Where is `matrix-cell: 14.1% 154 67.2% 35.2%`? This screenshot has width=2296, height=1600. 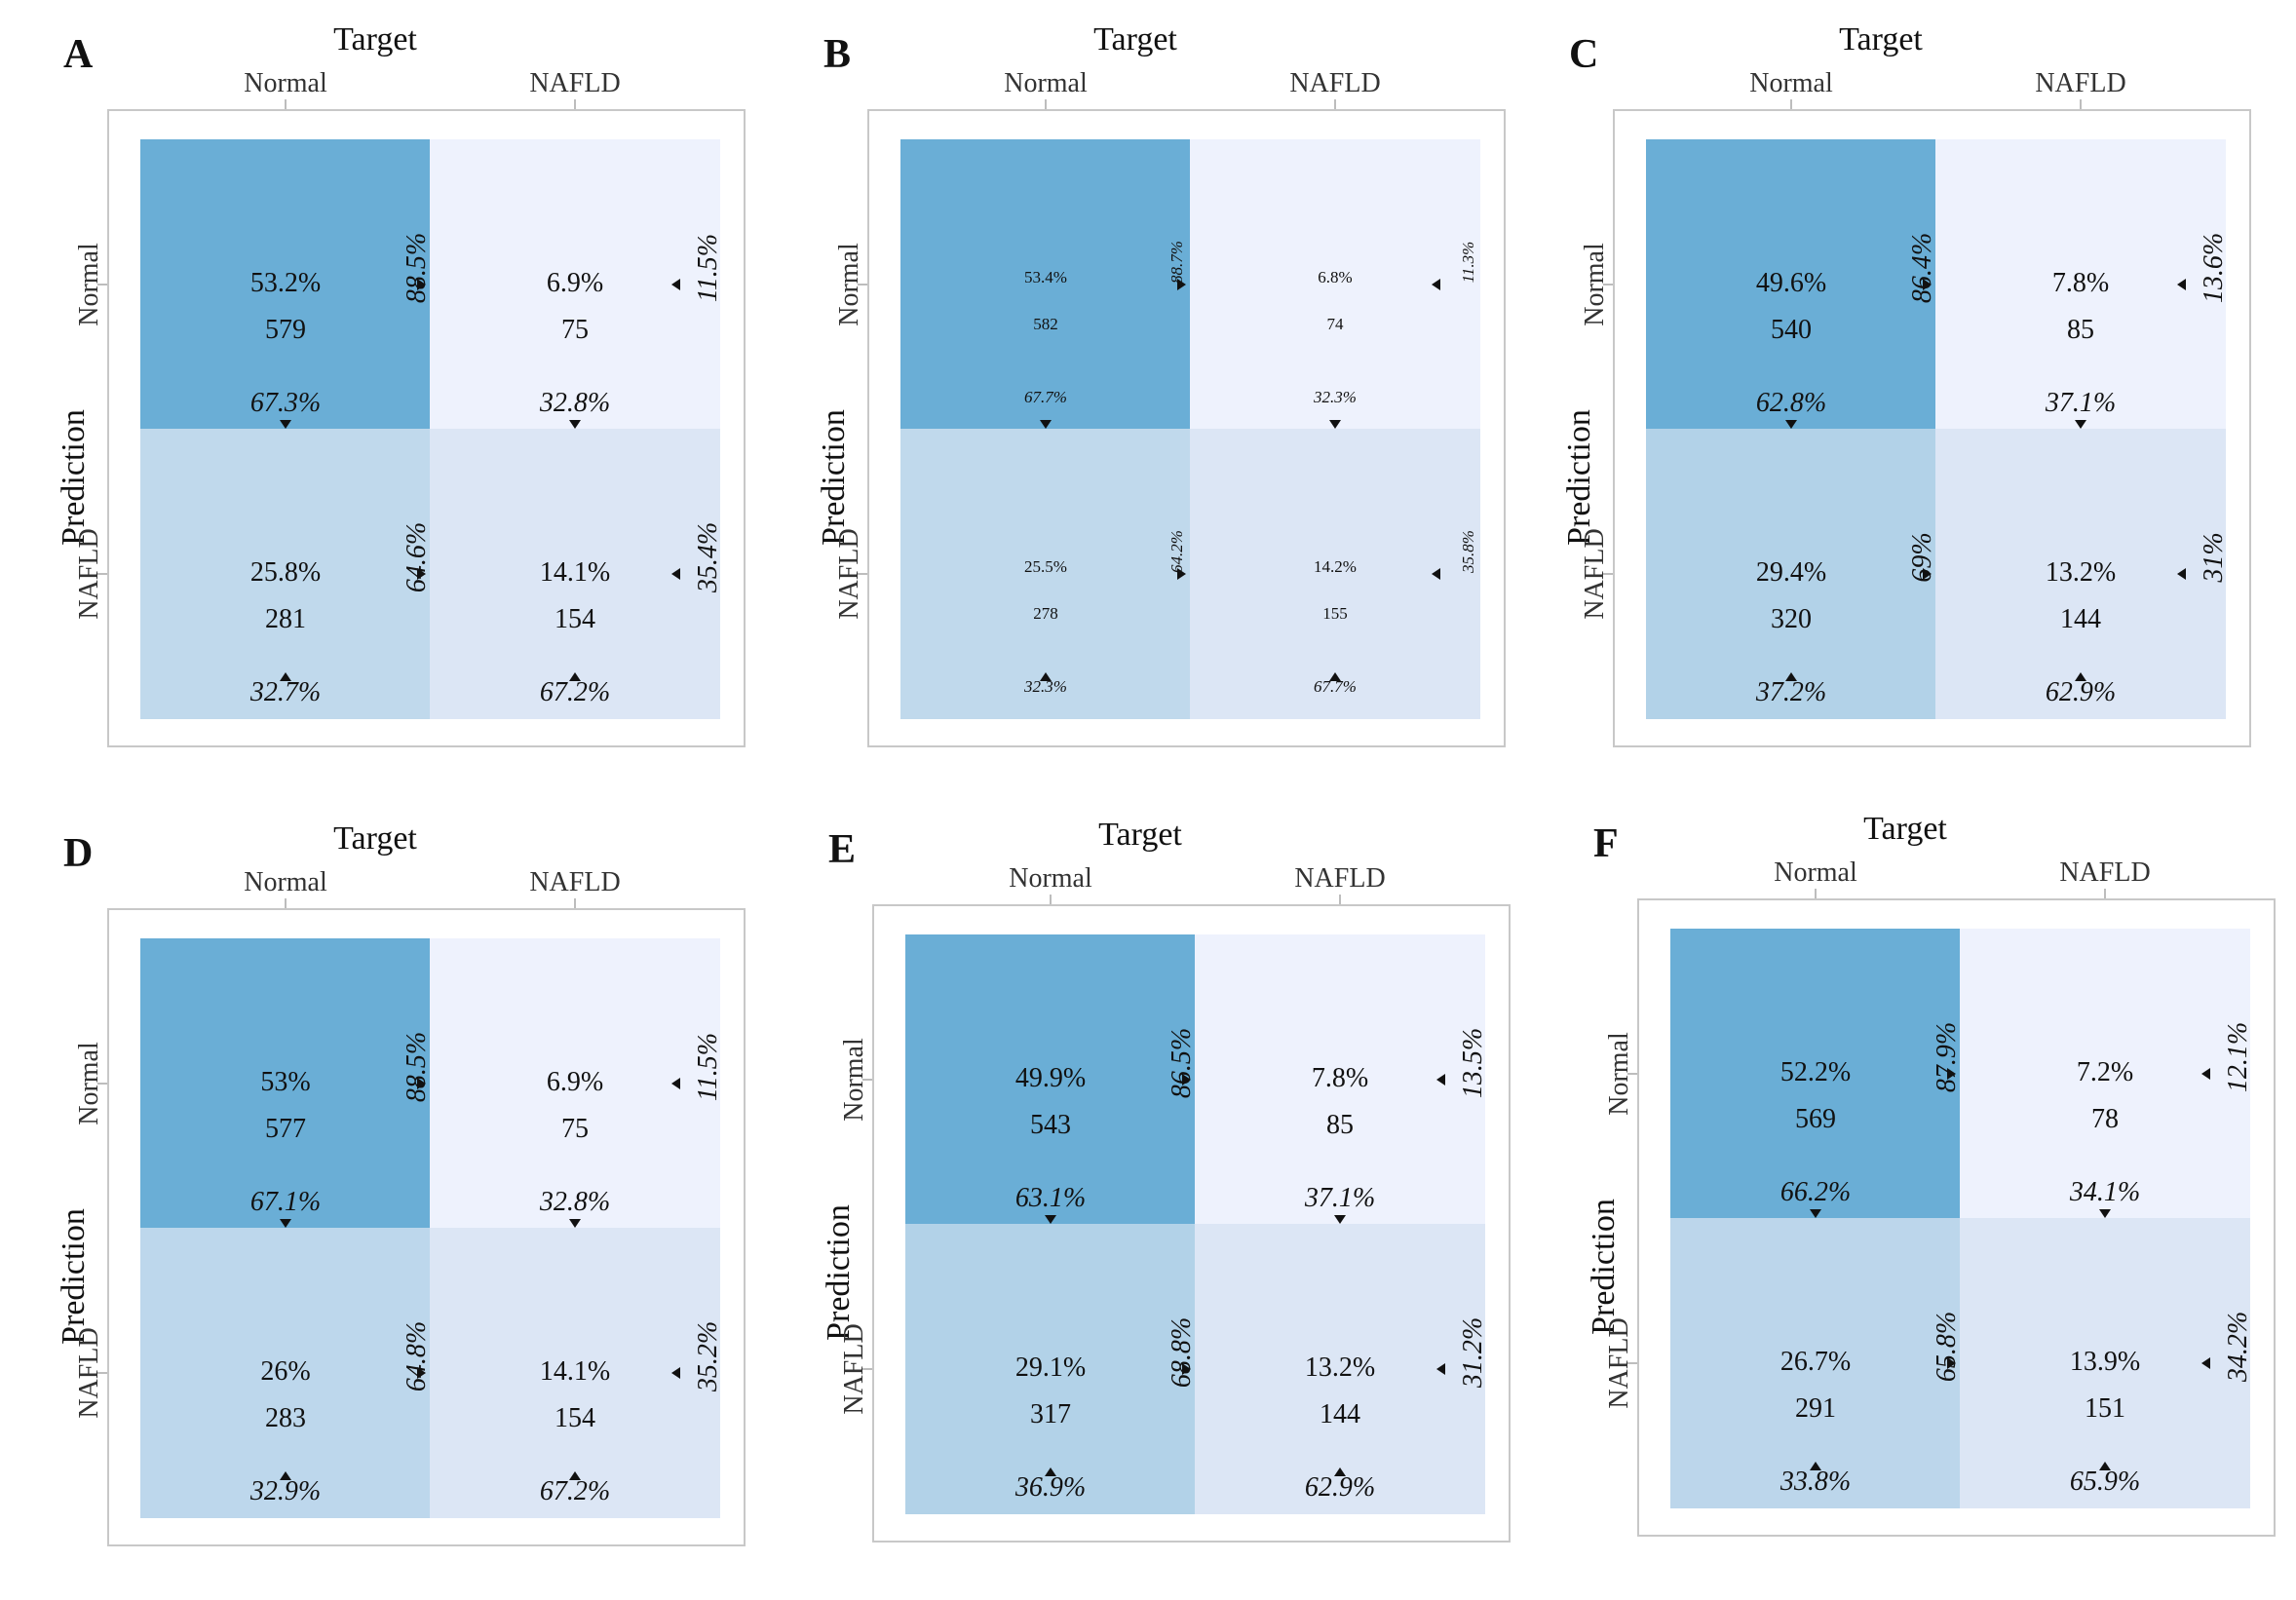
matrix-cell: 14.1% 154 67.2% 35.2% is located at coordinates (576, 1373).